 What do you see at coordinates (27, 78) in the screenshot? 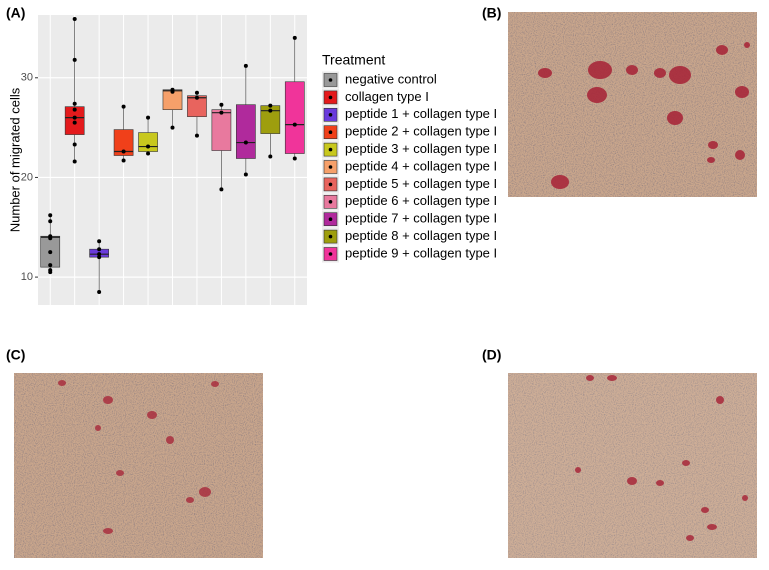
I see `y-tick-label: 30` at bounding box center [27, 78].